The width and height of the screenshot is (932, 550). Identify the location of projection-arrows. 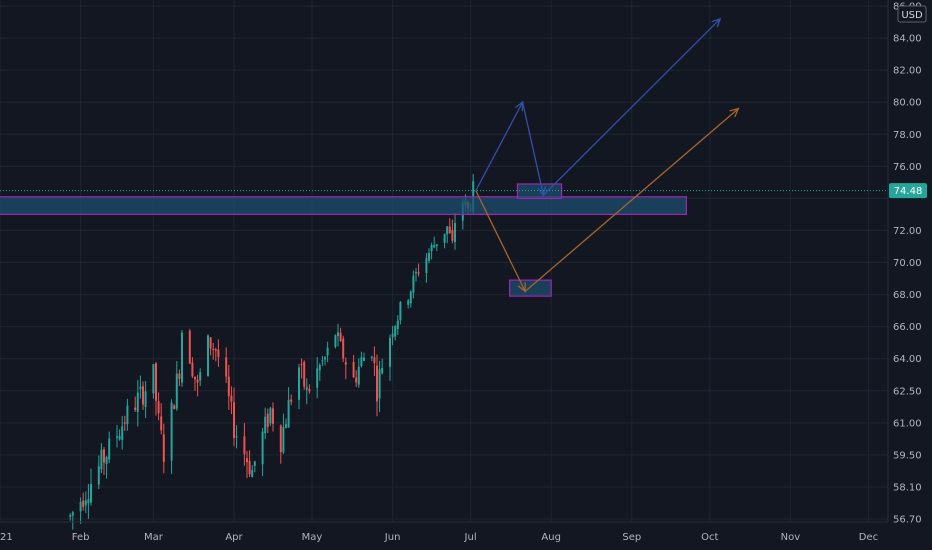
(607, 155).